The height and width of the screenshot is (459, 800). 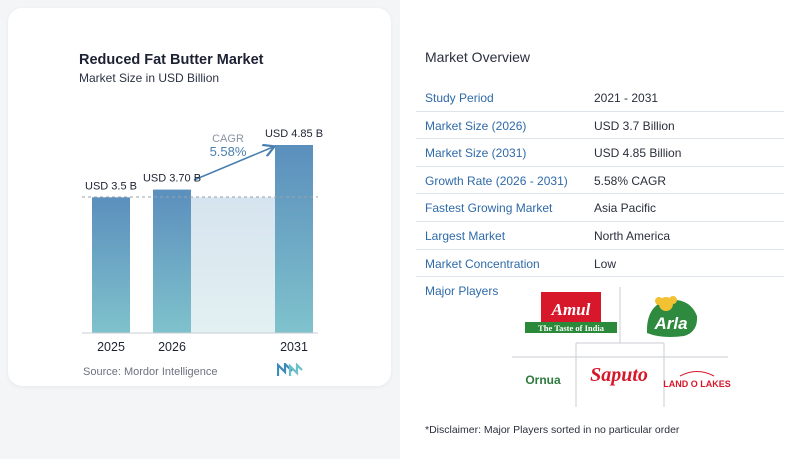 What do you see at coordinates (294, 239) in the screenshot?
I see `bar-2031` at bounding box center [294, 239].